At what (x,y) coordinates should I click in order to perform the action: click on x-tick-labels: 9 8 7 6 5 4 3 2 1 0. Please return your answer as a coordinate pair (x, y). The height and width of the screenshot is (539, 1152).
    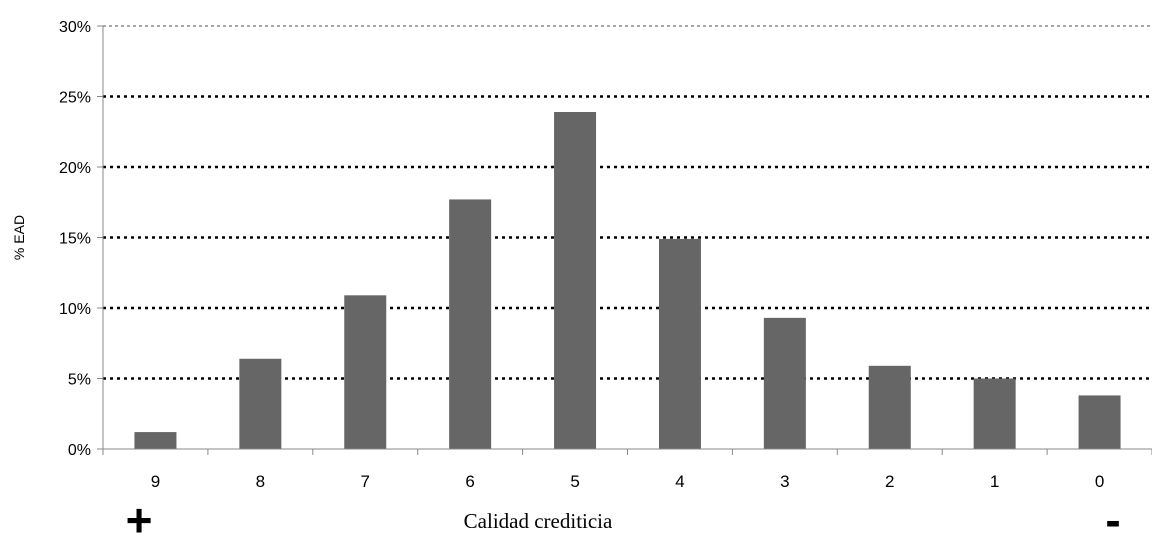
    Looking at the image, I should click on (628, 481).